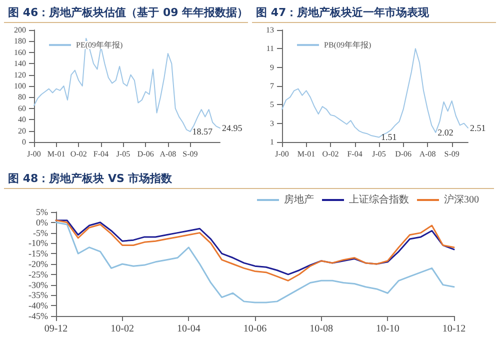  I want to click on legend-label: PB(09年年报), so click(348, 45).